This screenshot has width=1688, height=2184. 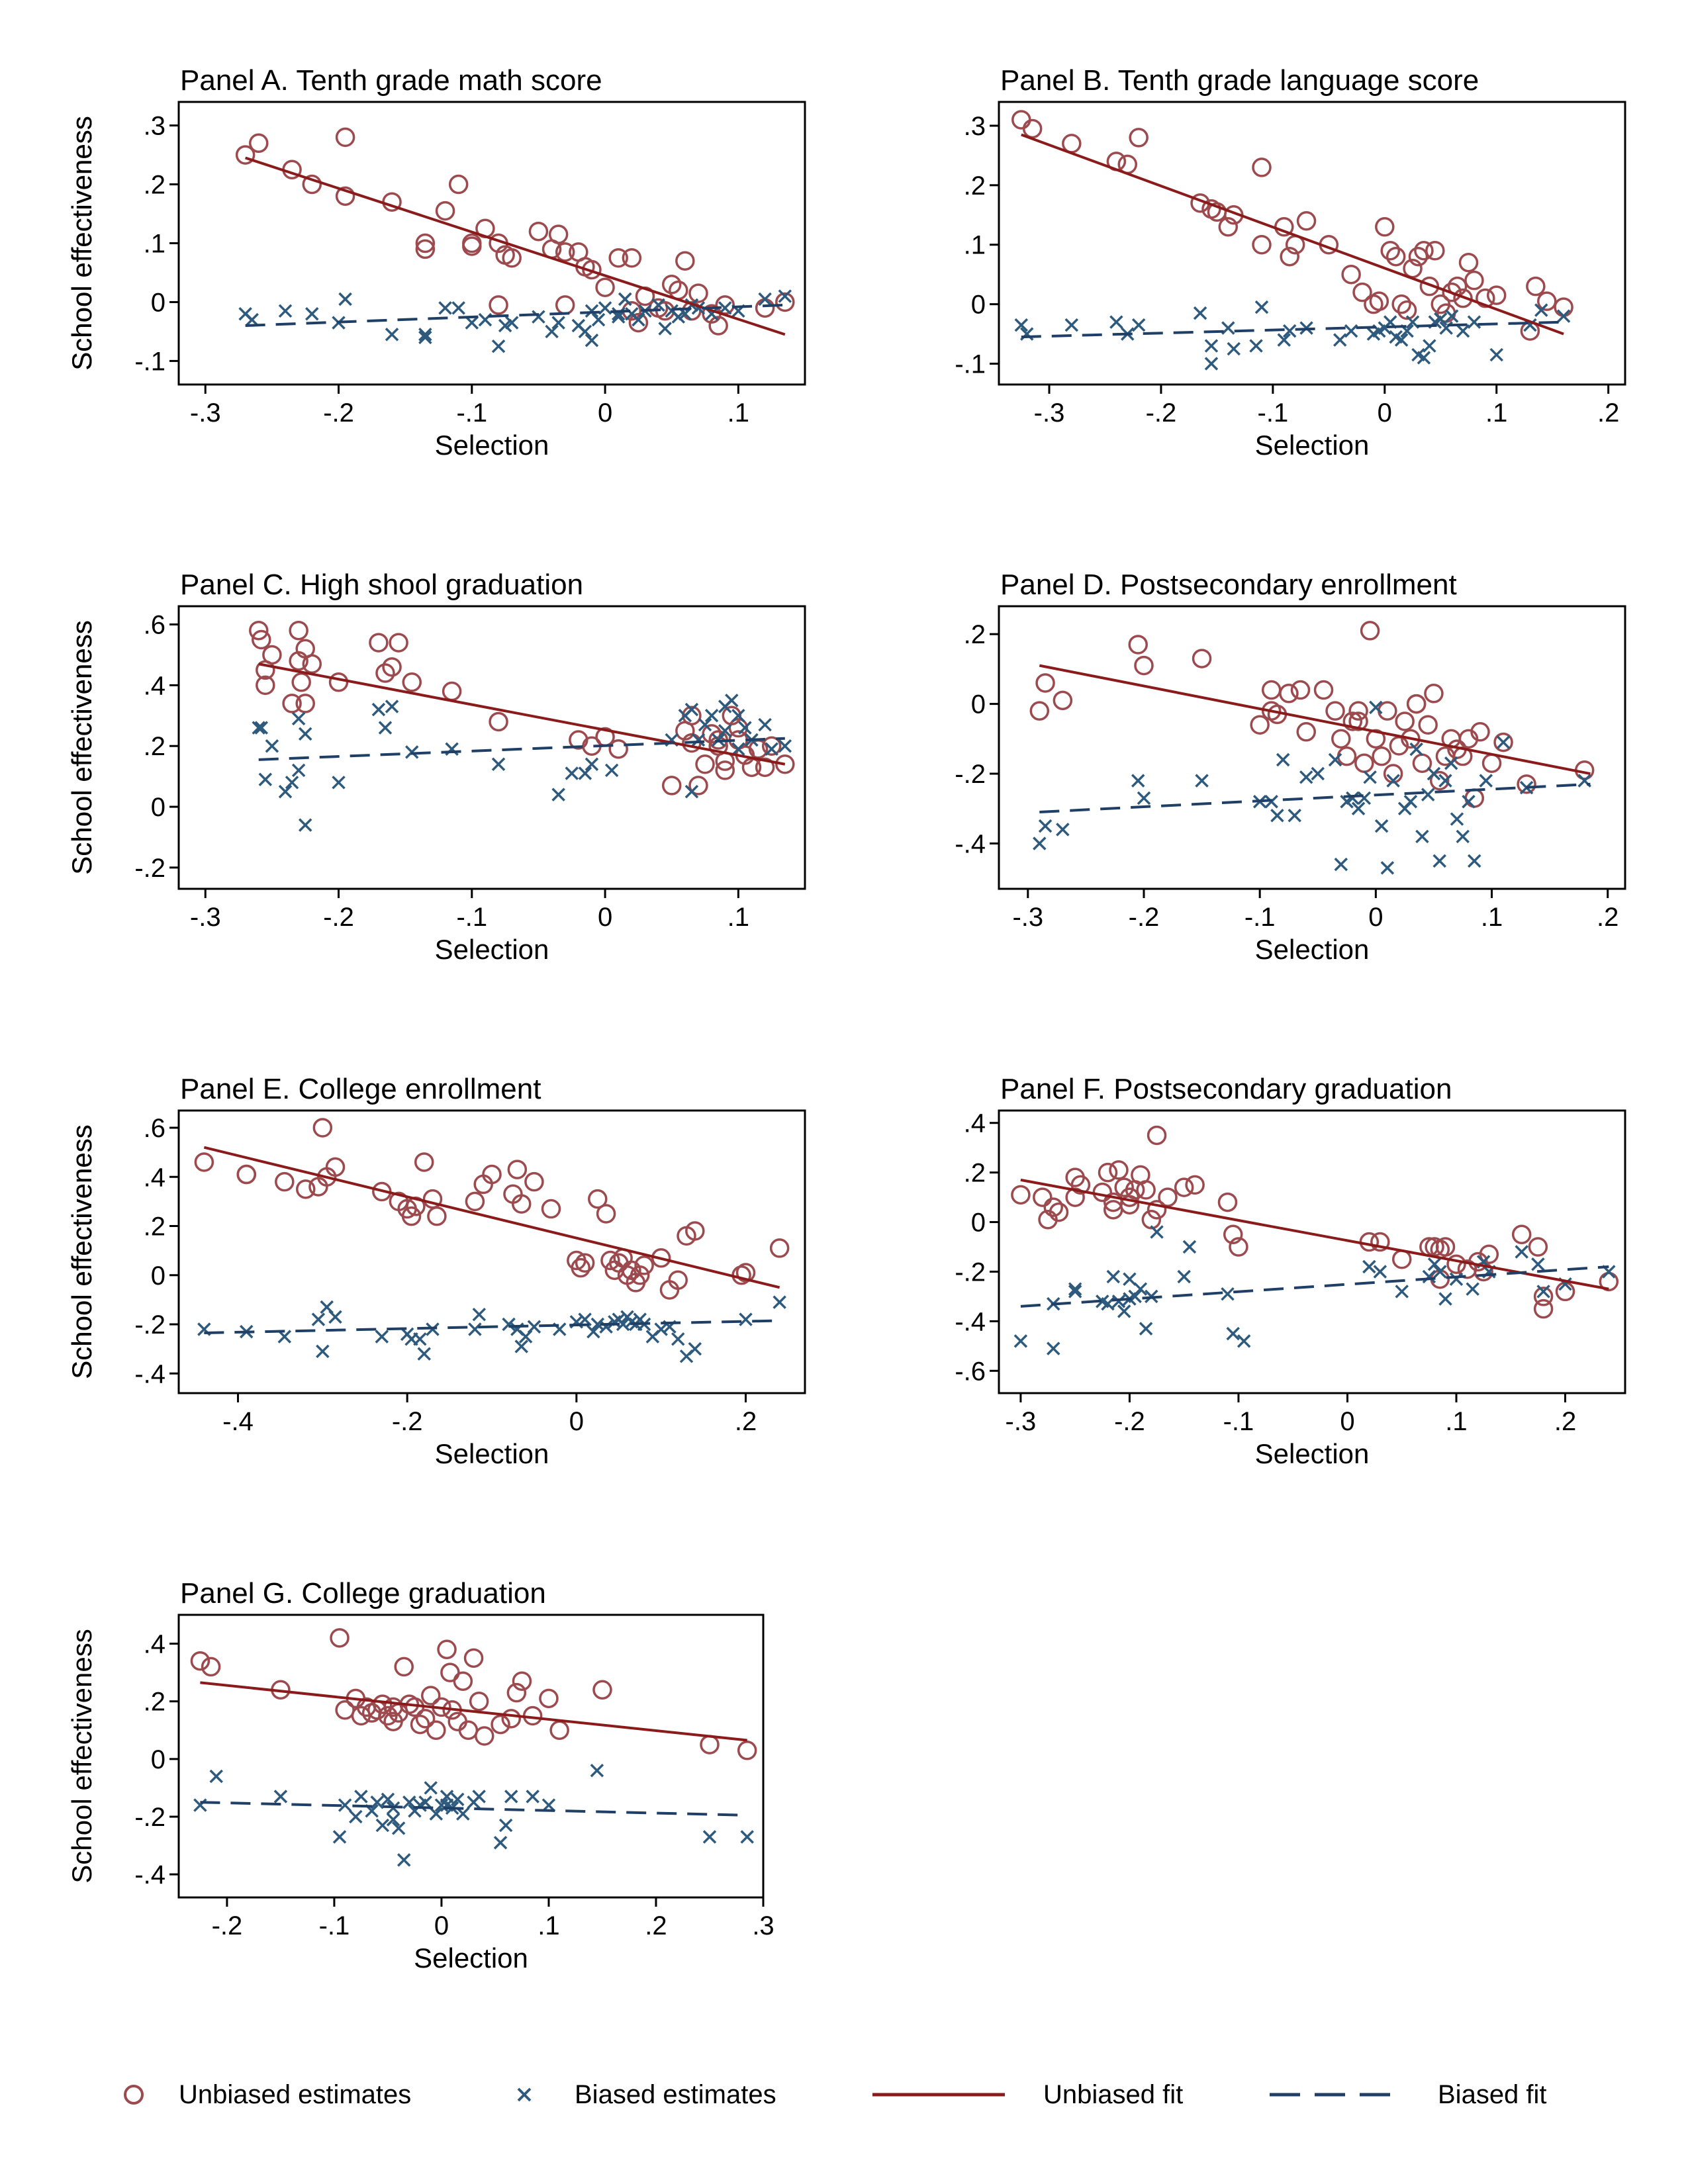 I want to click on y-tick-label: -.4, so click(x=149, y=1373).